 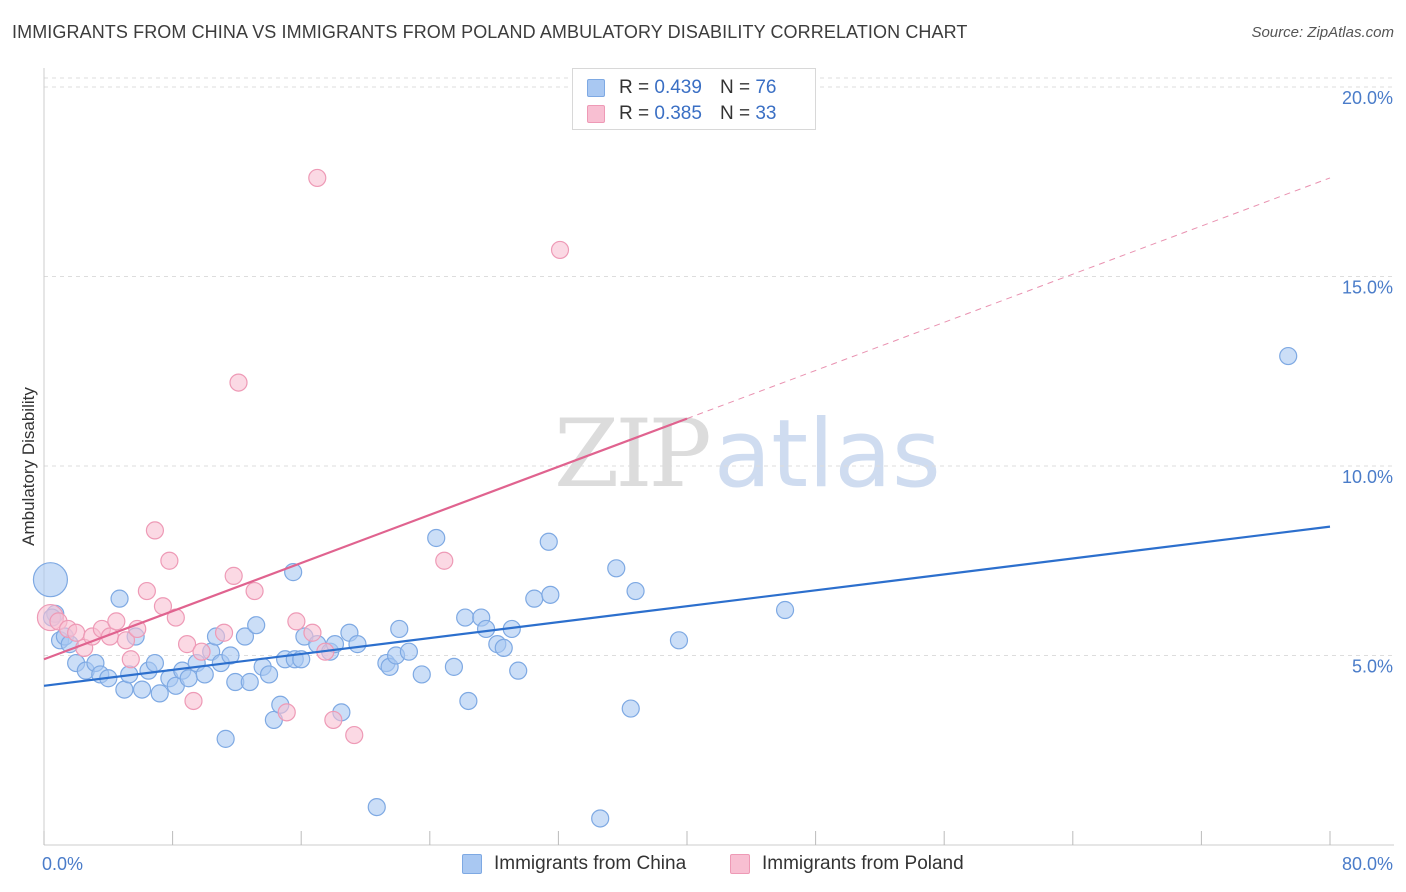 I want to click on bottom-legend-label-china: Immigrants from China, so click(x=590, y=863).